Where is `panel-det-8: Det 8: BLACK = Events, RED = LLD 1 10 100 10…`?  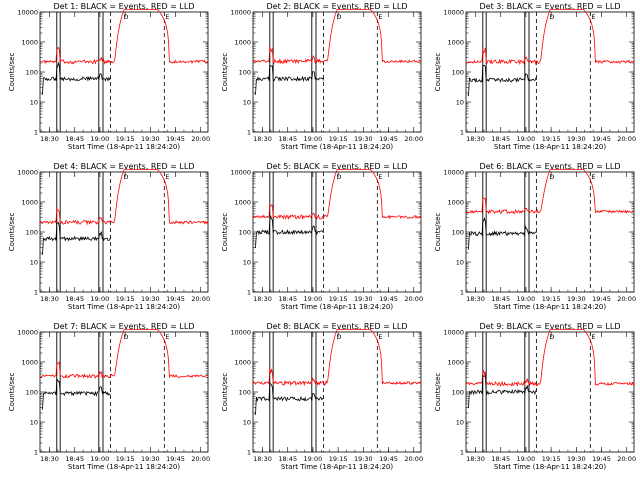 panel-det-8: Det 8: BLACK = Events, RED = LLD 1 10 100 10… is located at coordinates (322, 396).